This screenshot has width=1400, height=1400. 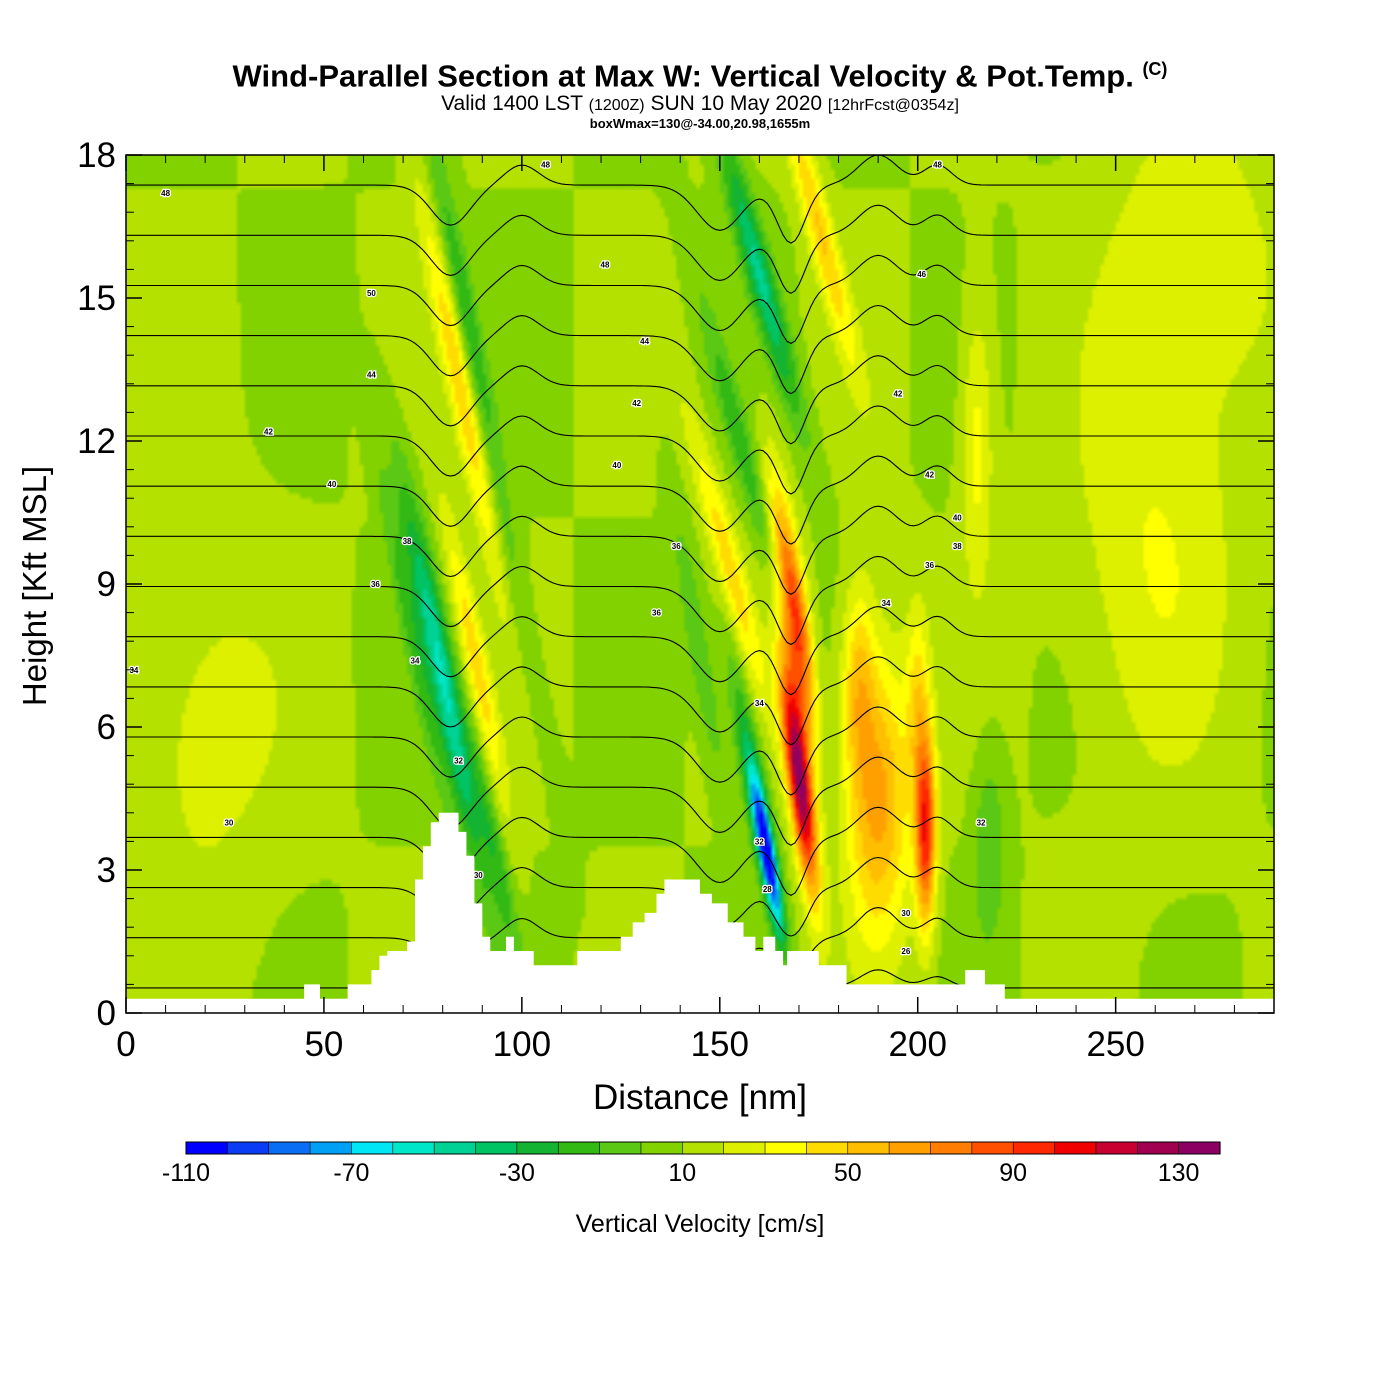 I want to click on y-tick-label: 6, so click(x=106, y=727).